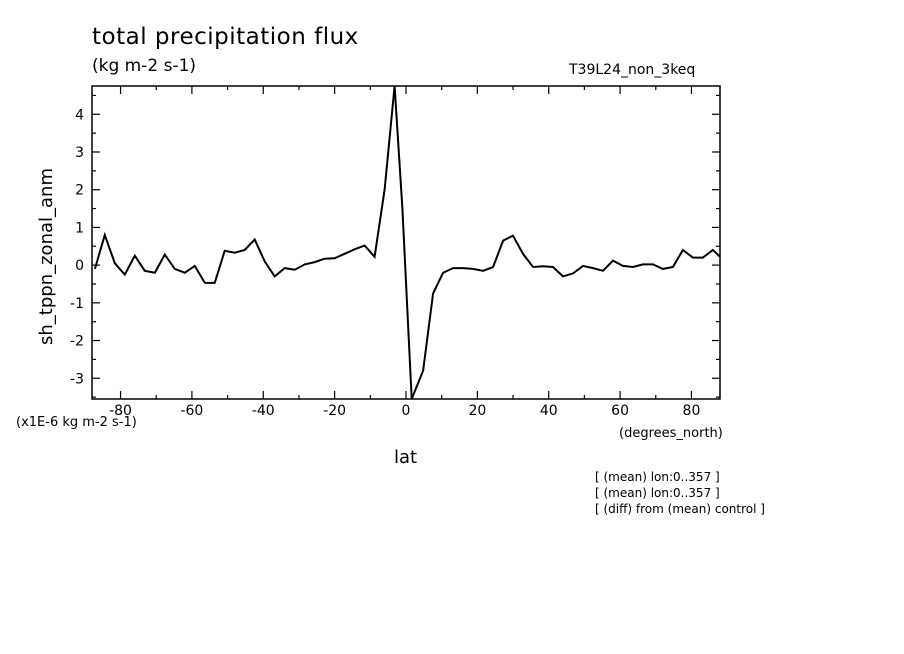 The image size is (904, 654). I want to click on run-id-label: T39L24_non_3keq, so click(632, 70).